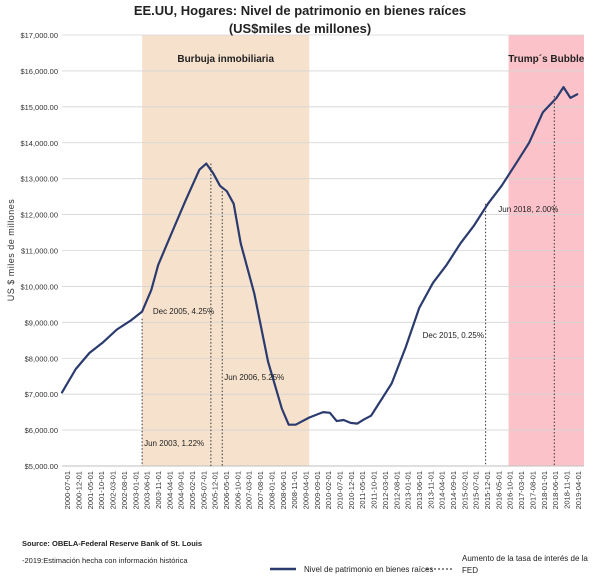 This screenshot has width=601, height=587. What do you see at coordinates (528, 209) in the screenshot?
I see `fed-label-4: Jun 2018, 2.00%` at bounding box center [528, 209].